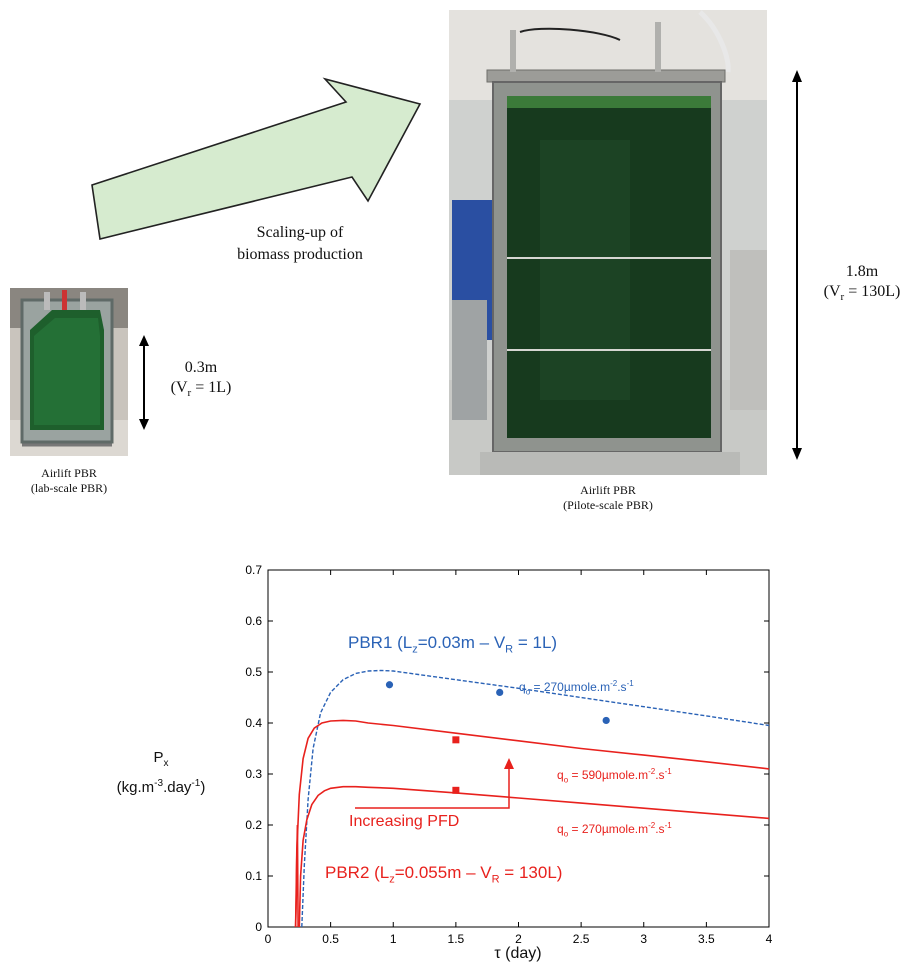 This screenshot has width=919, height=971. I want to click on x-tick-label: 2.5, so click(581, 939).